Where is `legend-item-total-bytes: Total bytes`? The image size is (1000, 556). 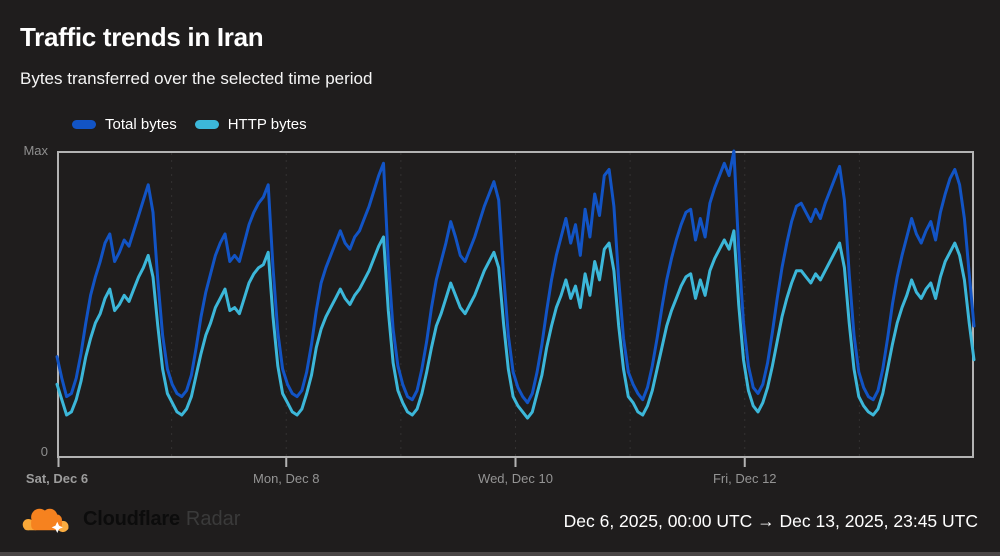 legend-item-total-bytes: Total bytes is located at coordinates (124, 124).